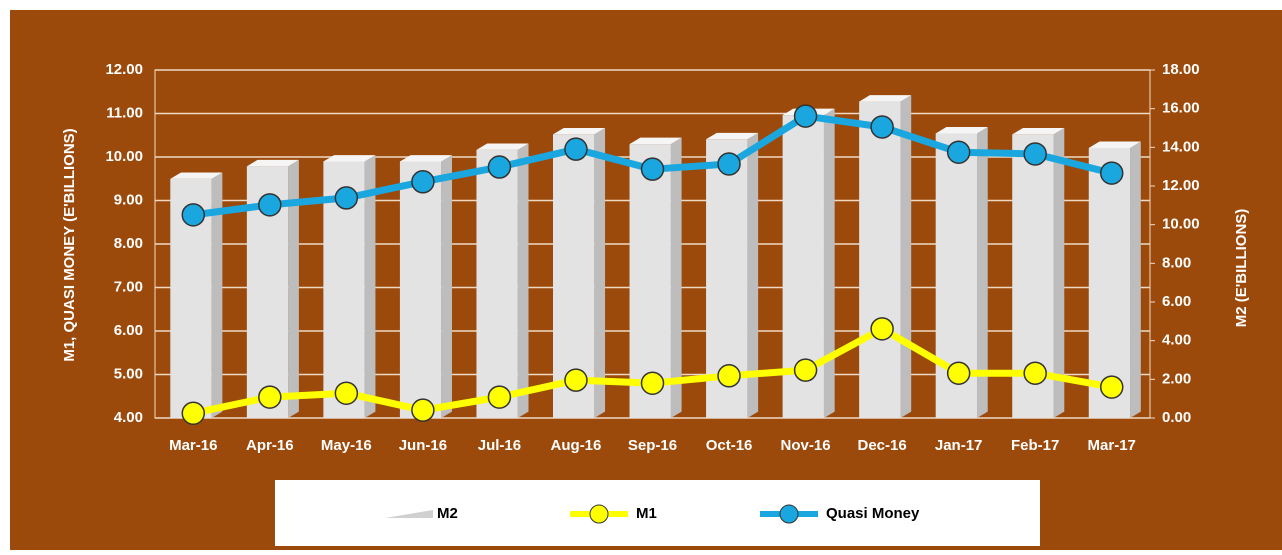 This screenshot has width=1282, height=555. Describe the element at coordinates (1176, 417) in the screenshot. I see `y2-tick-label: 0.00` at that location.